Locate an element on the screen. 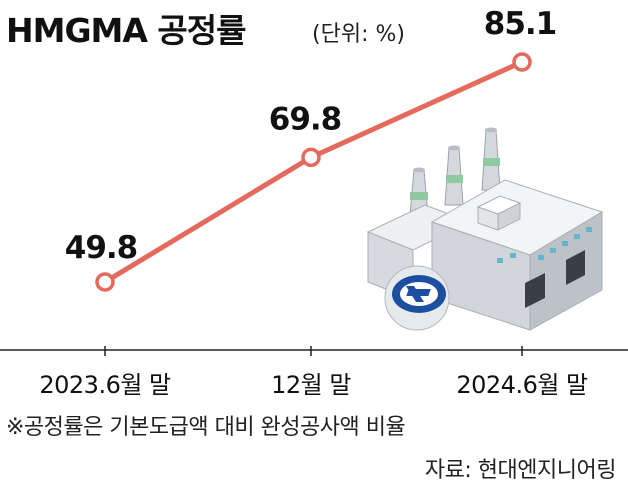  x-tick-labels: 2023.6월 말 12월 말 2024.6월 말 is located at coordinates (313, 385).